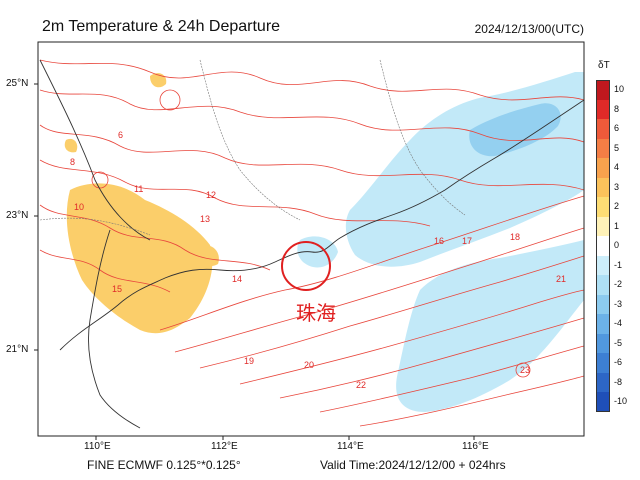  Describe the element at coordinates (413, 465) in the screenshot. I see `valid-time: Valid Time:2024/12/12/00 + 024hrs` at that location.